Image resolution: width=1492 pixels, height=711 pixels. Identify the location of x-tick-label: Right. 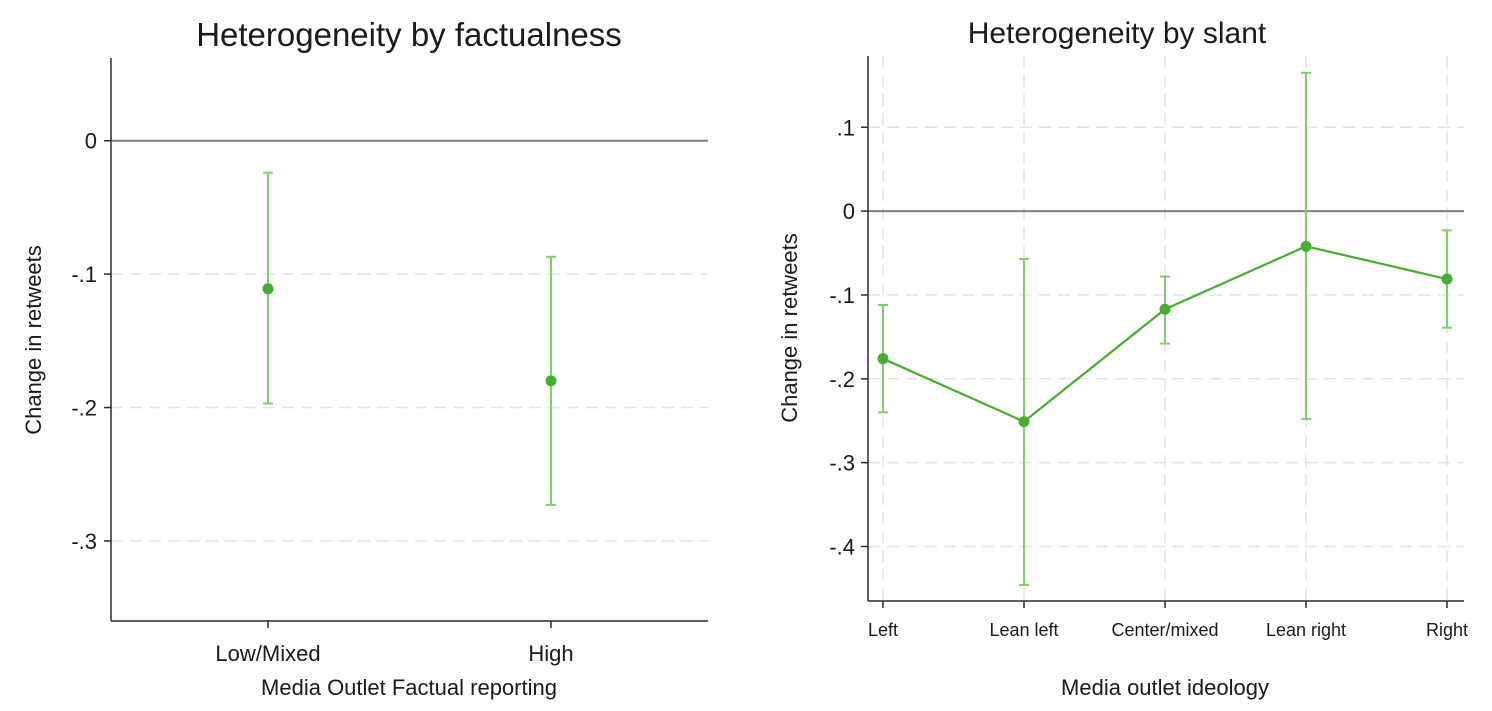
(1447, 630).